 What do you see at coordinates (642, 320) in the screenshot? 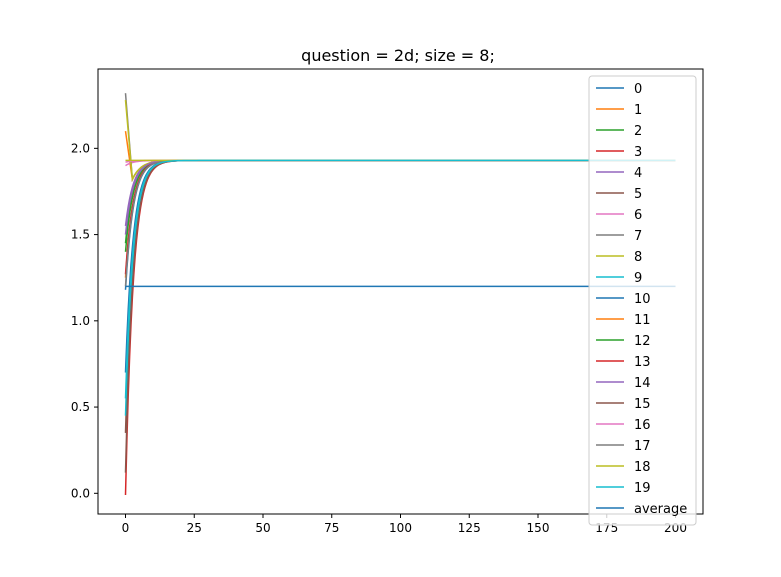
I see `legend-label-11: 11` at bounding box center [642, 320].